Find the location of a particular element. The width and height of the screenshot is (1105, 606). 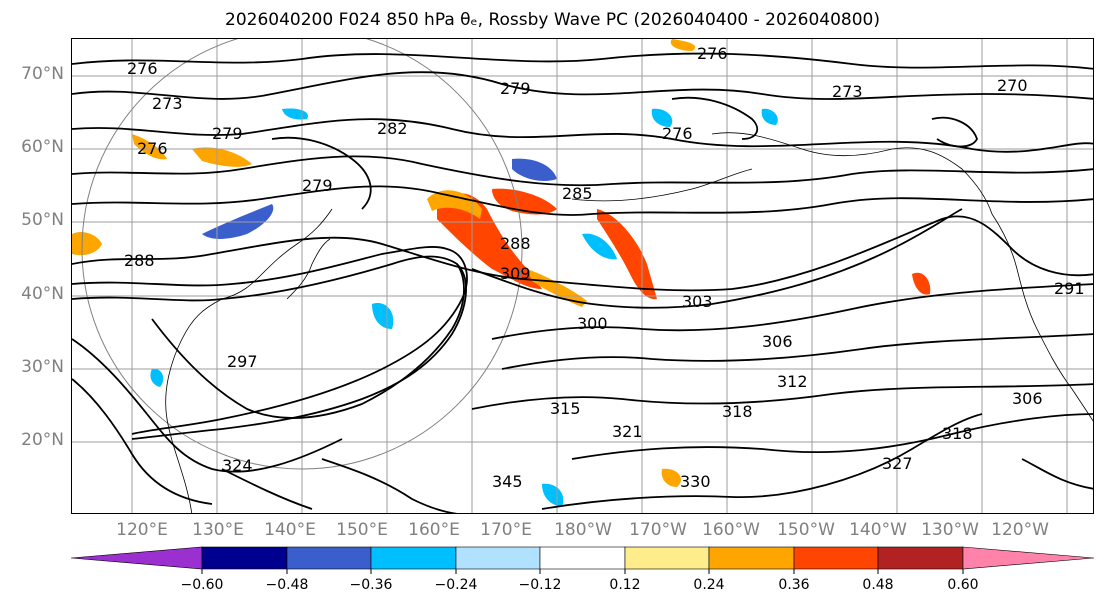

contour-label: 324 is located at coordinates (237, 465).